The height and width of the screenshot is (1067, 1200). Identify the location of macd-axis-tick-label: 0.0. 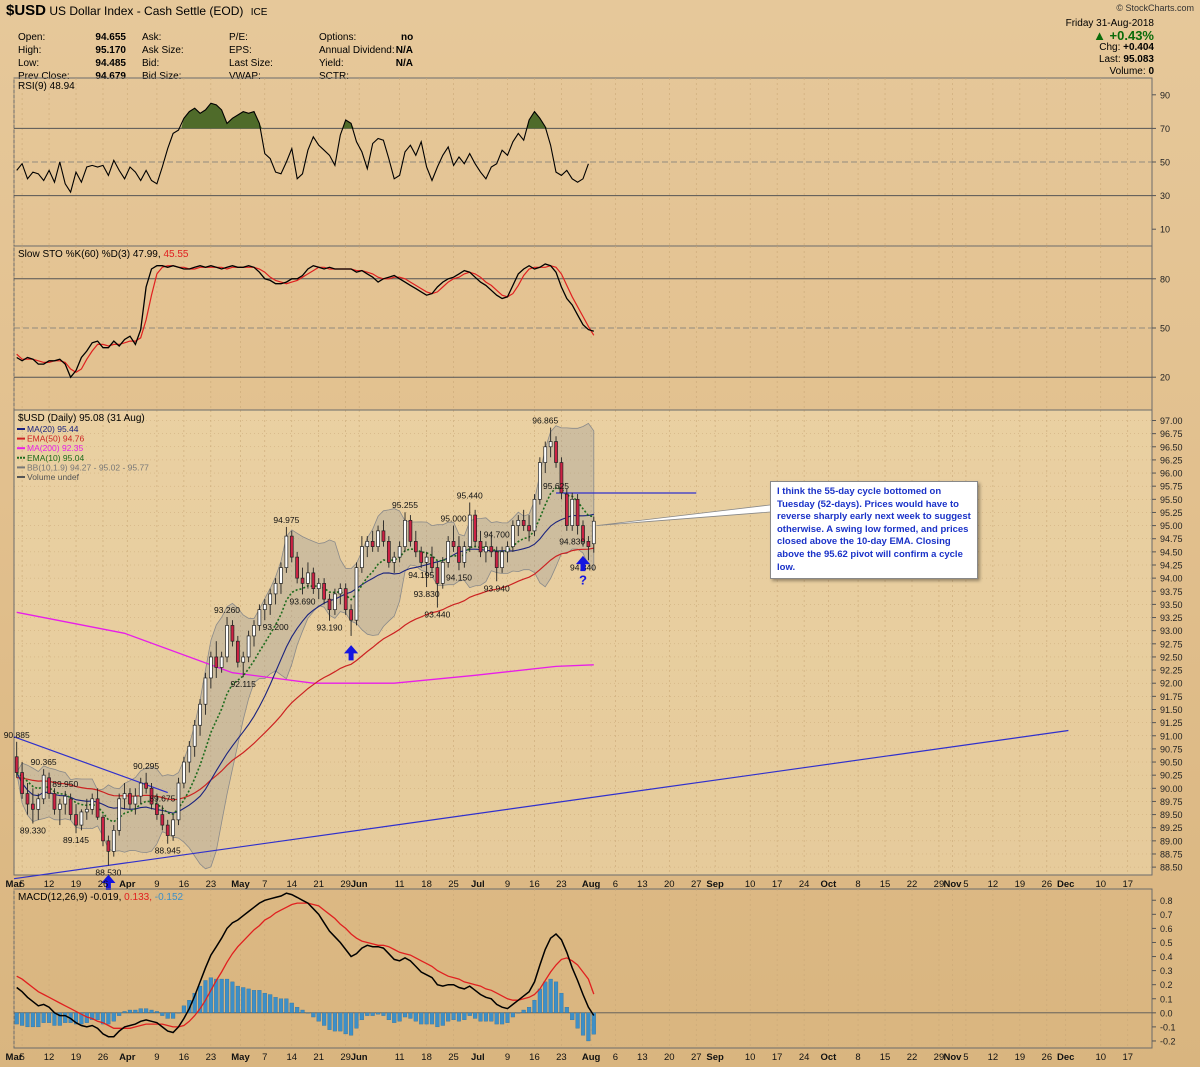
(1166, 1013).